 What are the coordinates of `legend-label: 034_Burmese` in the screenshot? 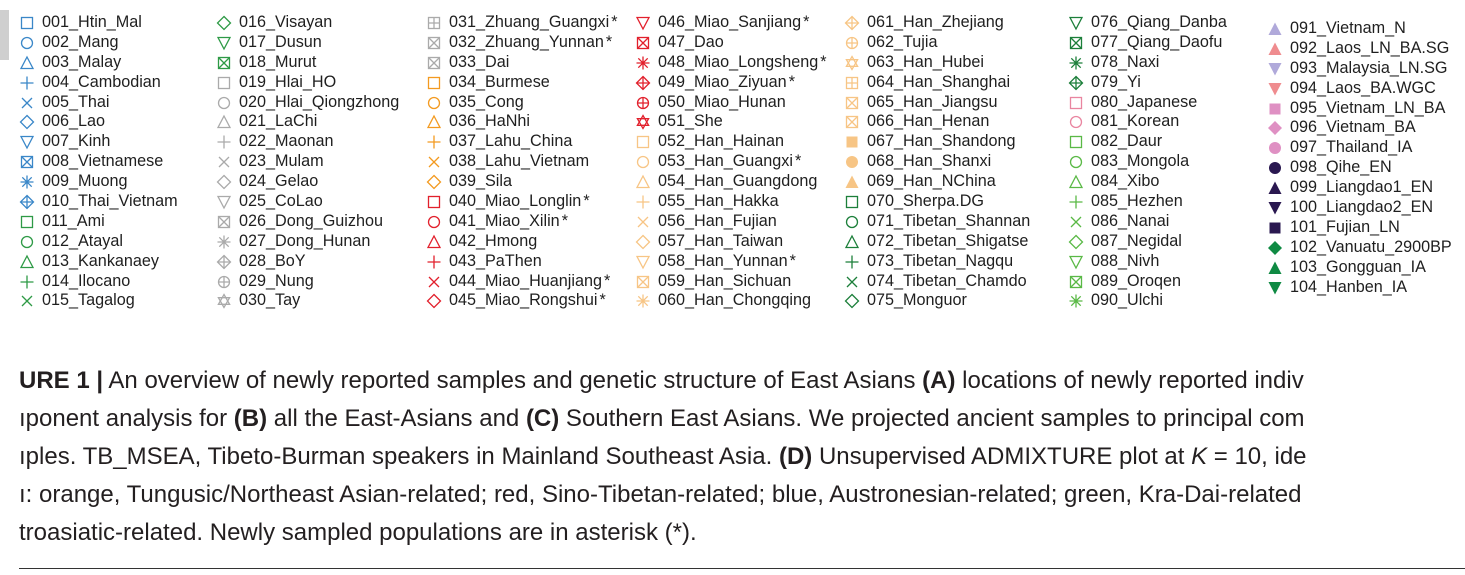 It's located at (499, 81).